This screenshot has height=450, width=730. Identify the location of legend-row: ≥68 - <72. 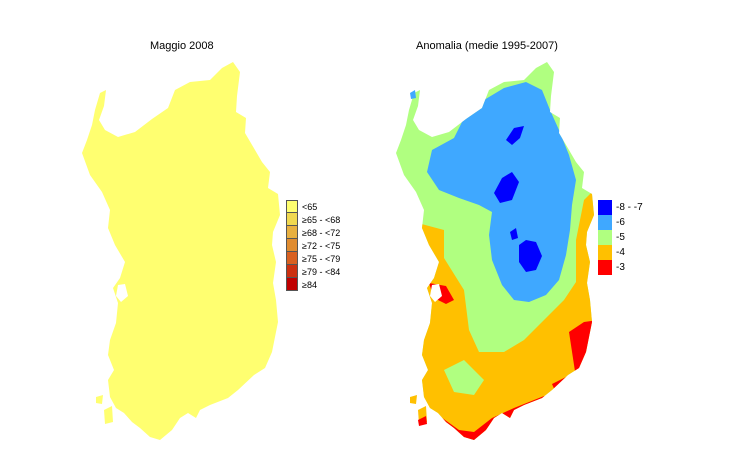
(313, 232).